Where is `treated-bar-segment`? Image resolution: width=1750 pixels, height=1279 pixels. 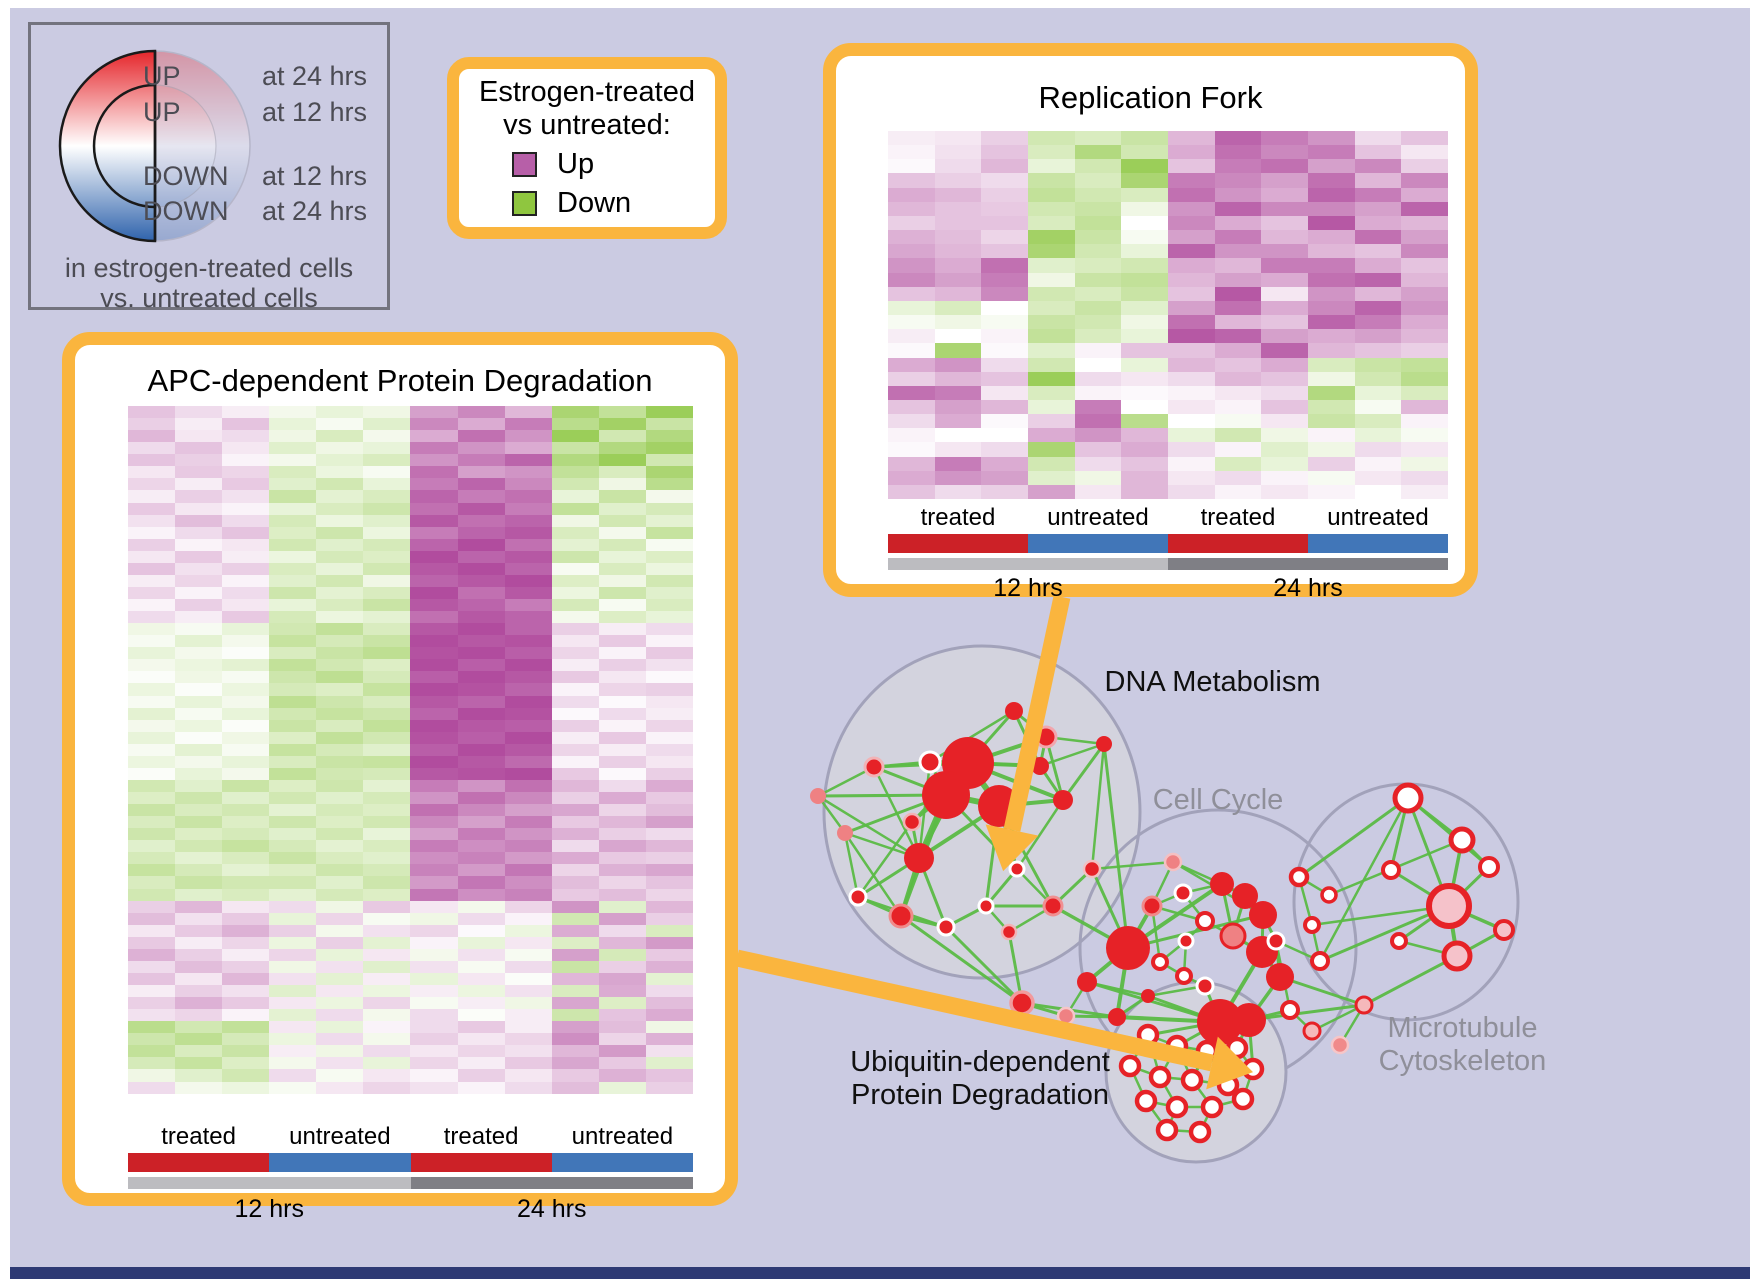
treated-bar-segment is located at coordinates (1238, 543).